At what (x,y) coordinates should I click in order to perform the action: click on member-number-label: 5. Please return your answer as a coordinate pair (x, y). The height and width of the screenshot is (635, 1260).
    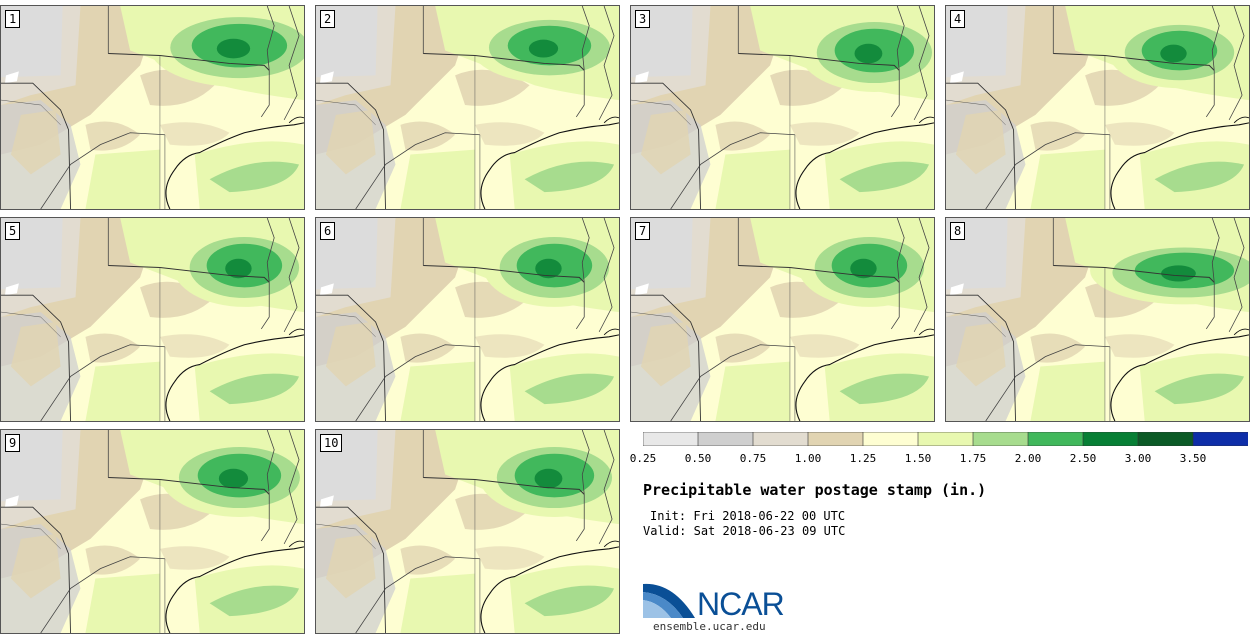
    Looking at the image, I should click on (13, 231).